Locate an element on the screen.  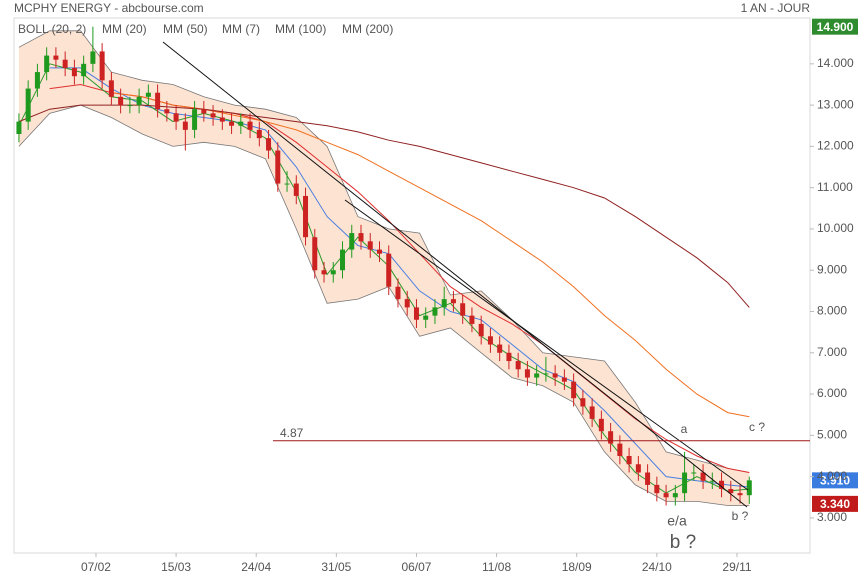
price-tag-label: 3.340 is located at coordinates (835, 504).